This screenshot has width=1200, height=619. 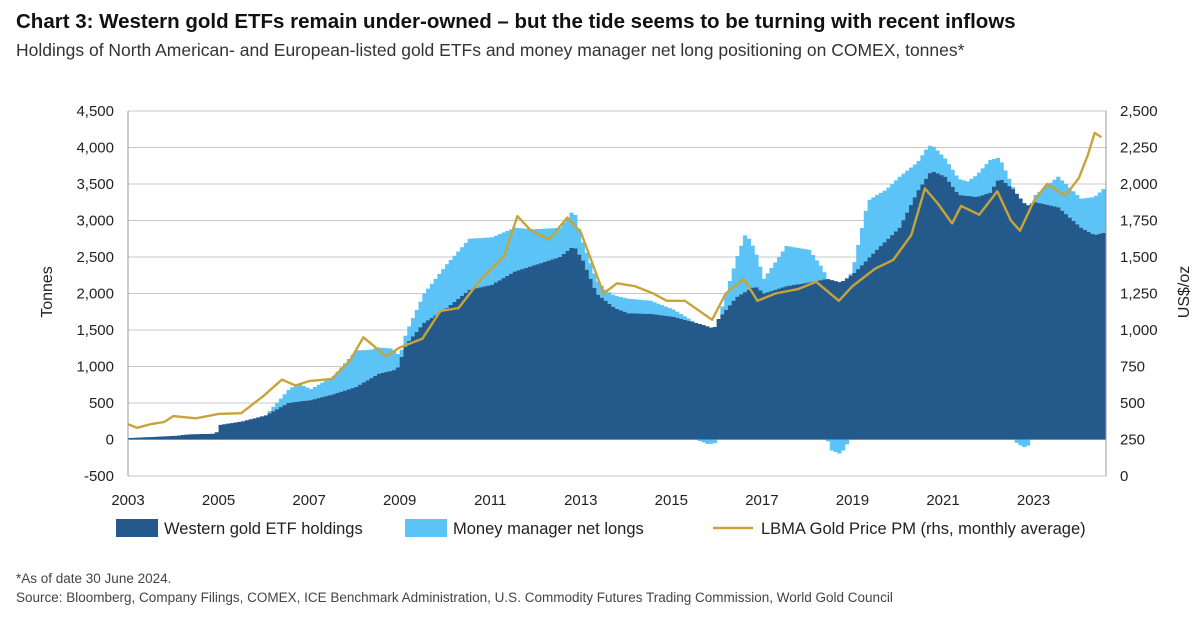 What do you see at coordinates (1139, 148) in the screenshot?
I see `y2-tick-label: 2,250` at bounding box center [1139, 148].